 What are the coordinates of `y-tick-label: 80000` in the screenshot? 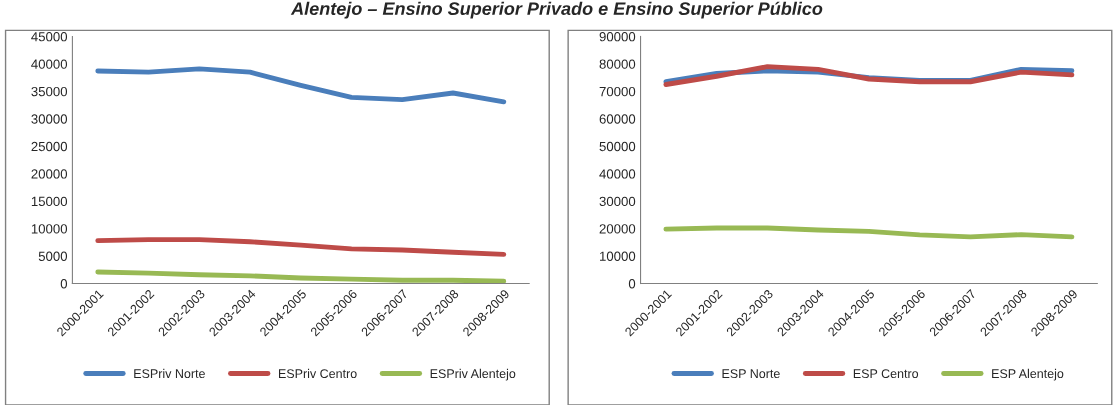 It's located at (617, 64).